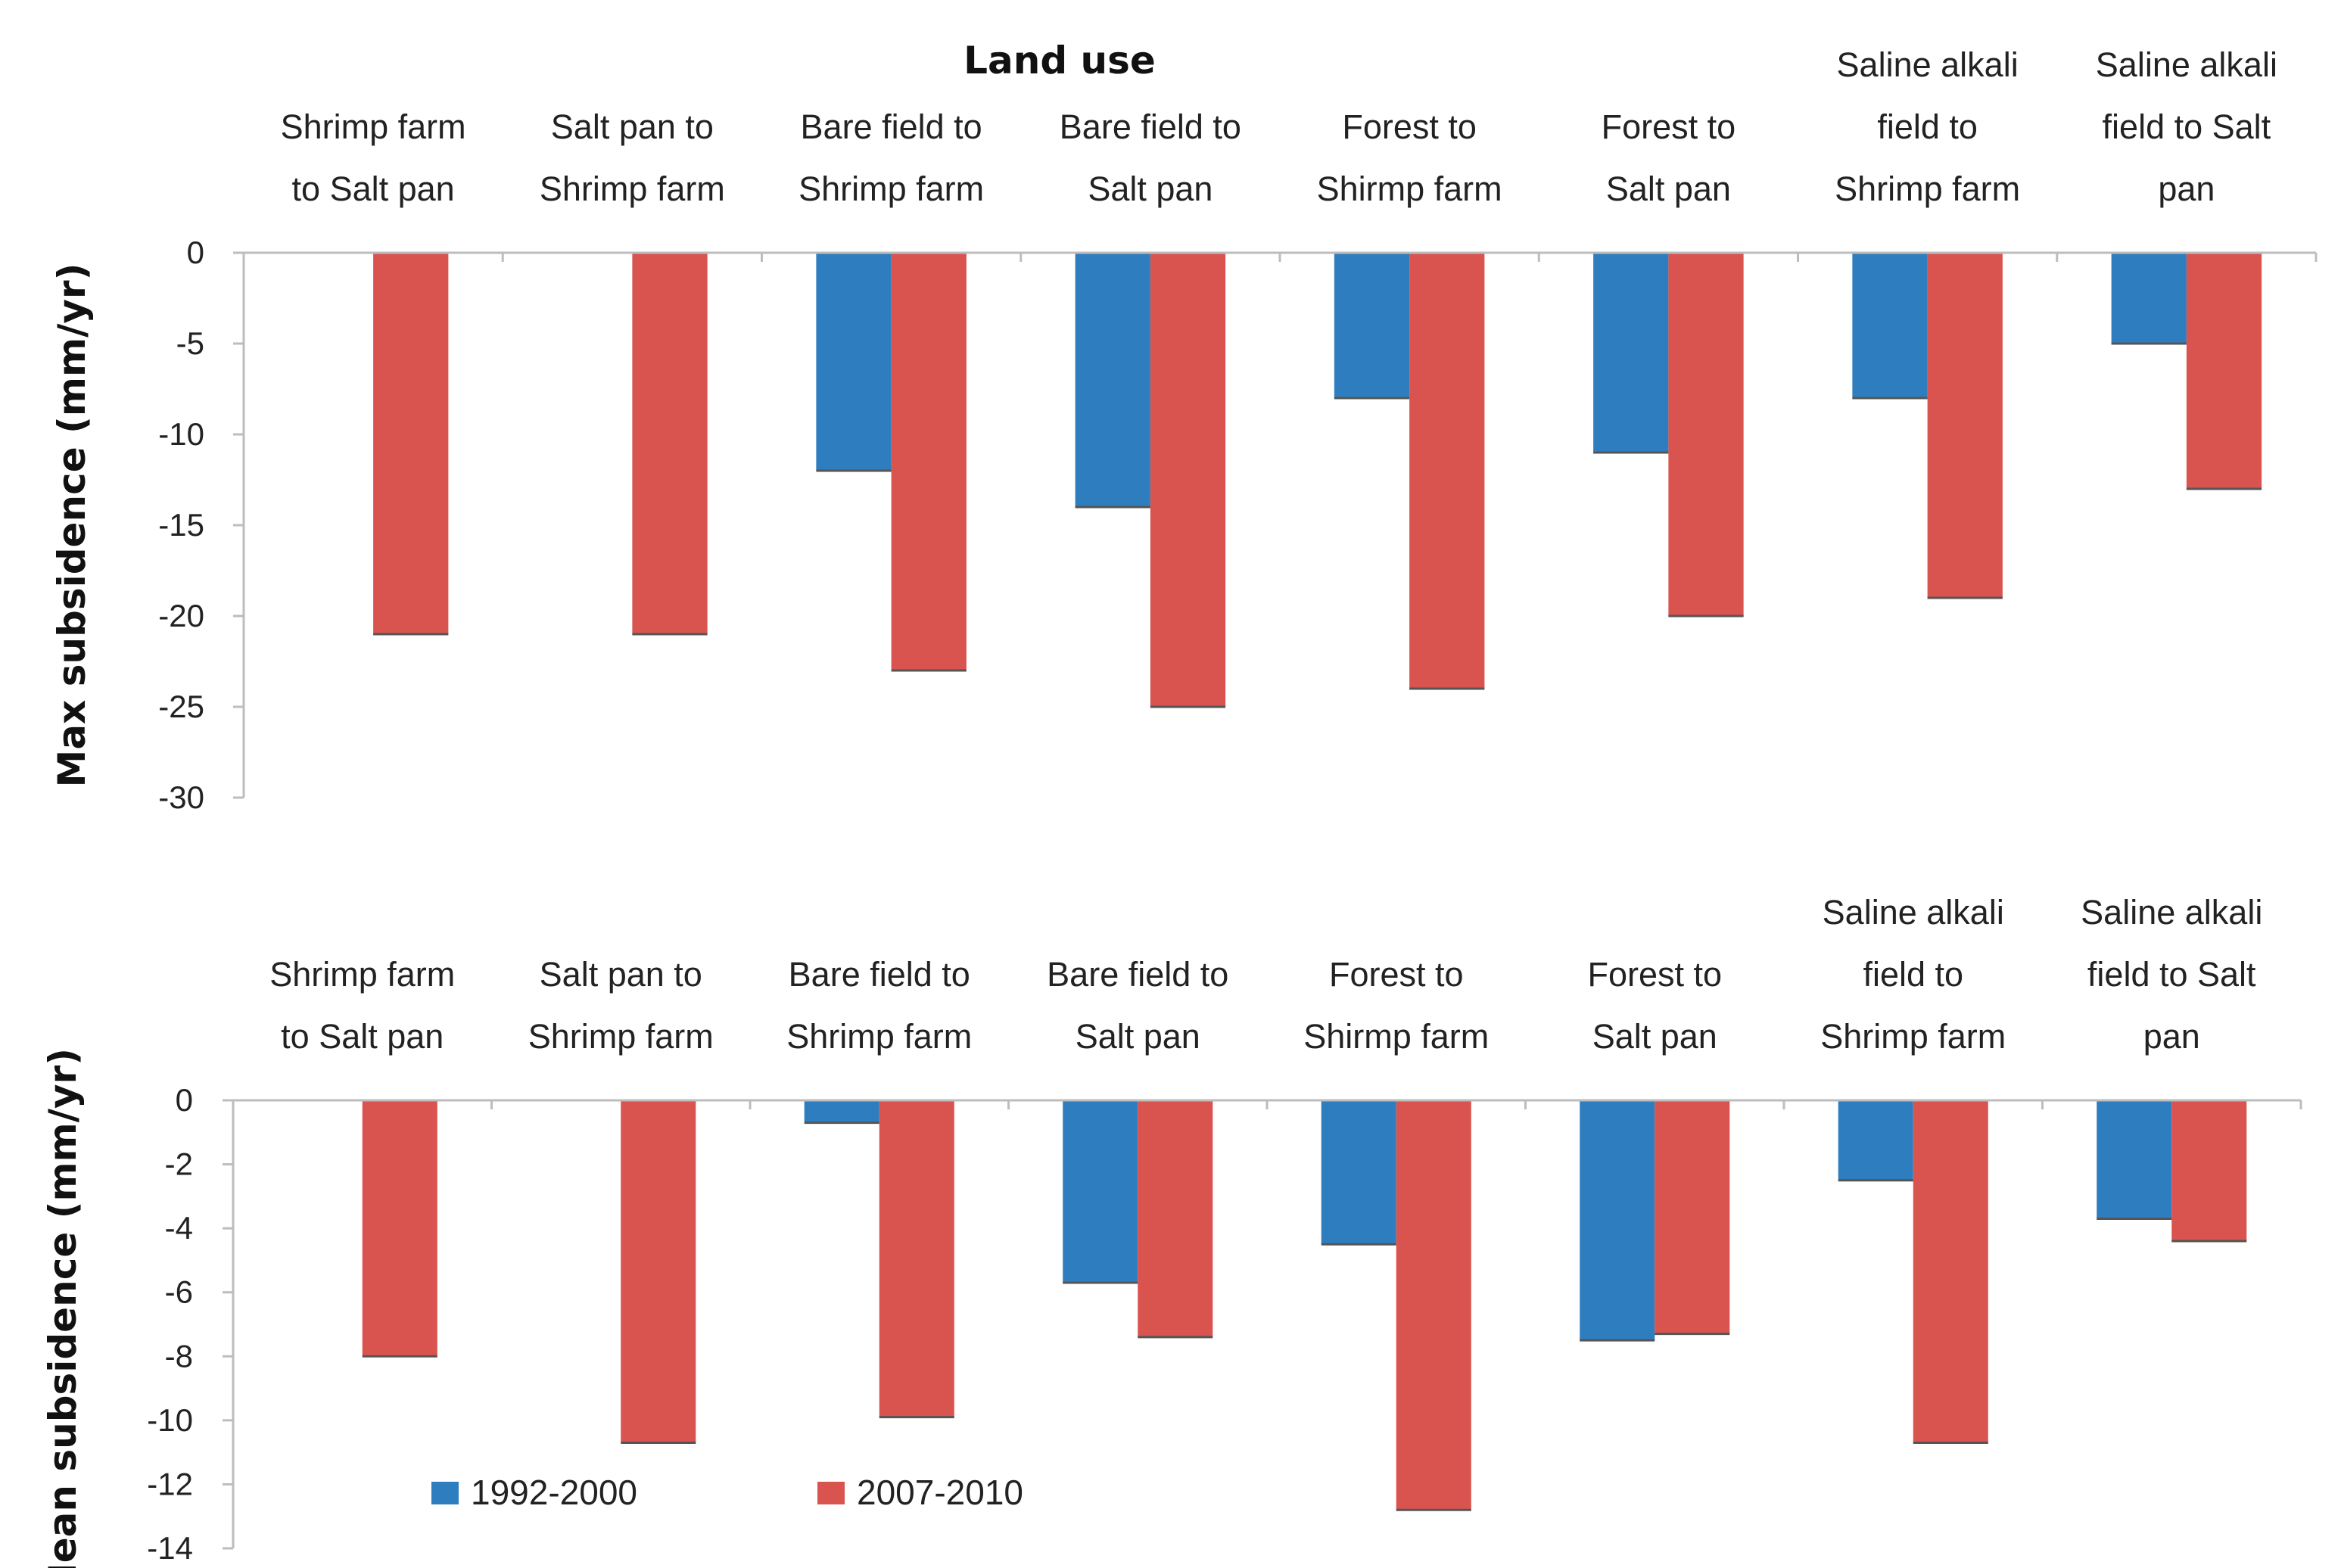  I want to click on legend: 1992-2000 2007-2010, so click(727, 1492).